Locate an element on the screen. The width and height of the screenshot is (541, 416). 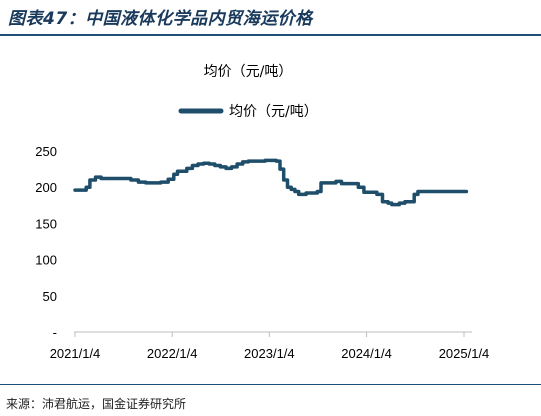
legend-label: 均价（元/吨） is located at coordinates (273, 112).